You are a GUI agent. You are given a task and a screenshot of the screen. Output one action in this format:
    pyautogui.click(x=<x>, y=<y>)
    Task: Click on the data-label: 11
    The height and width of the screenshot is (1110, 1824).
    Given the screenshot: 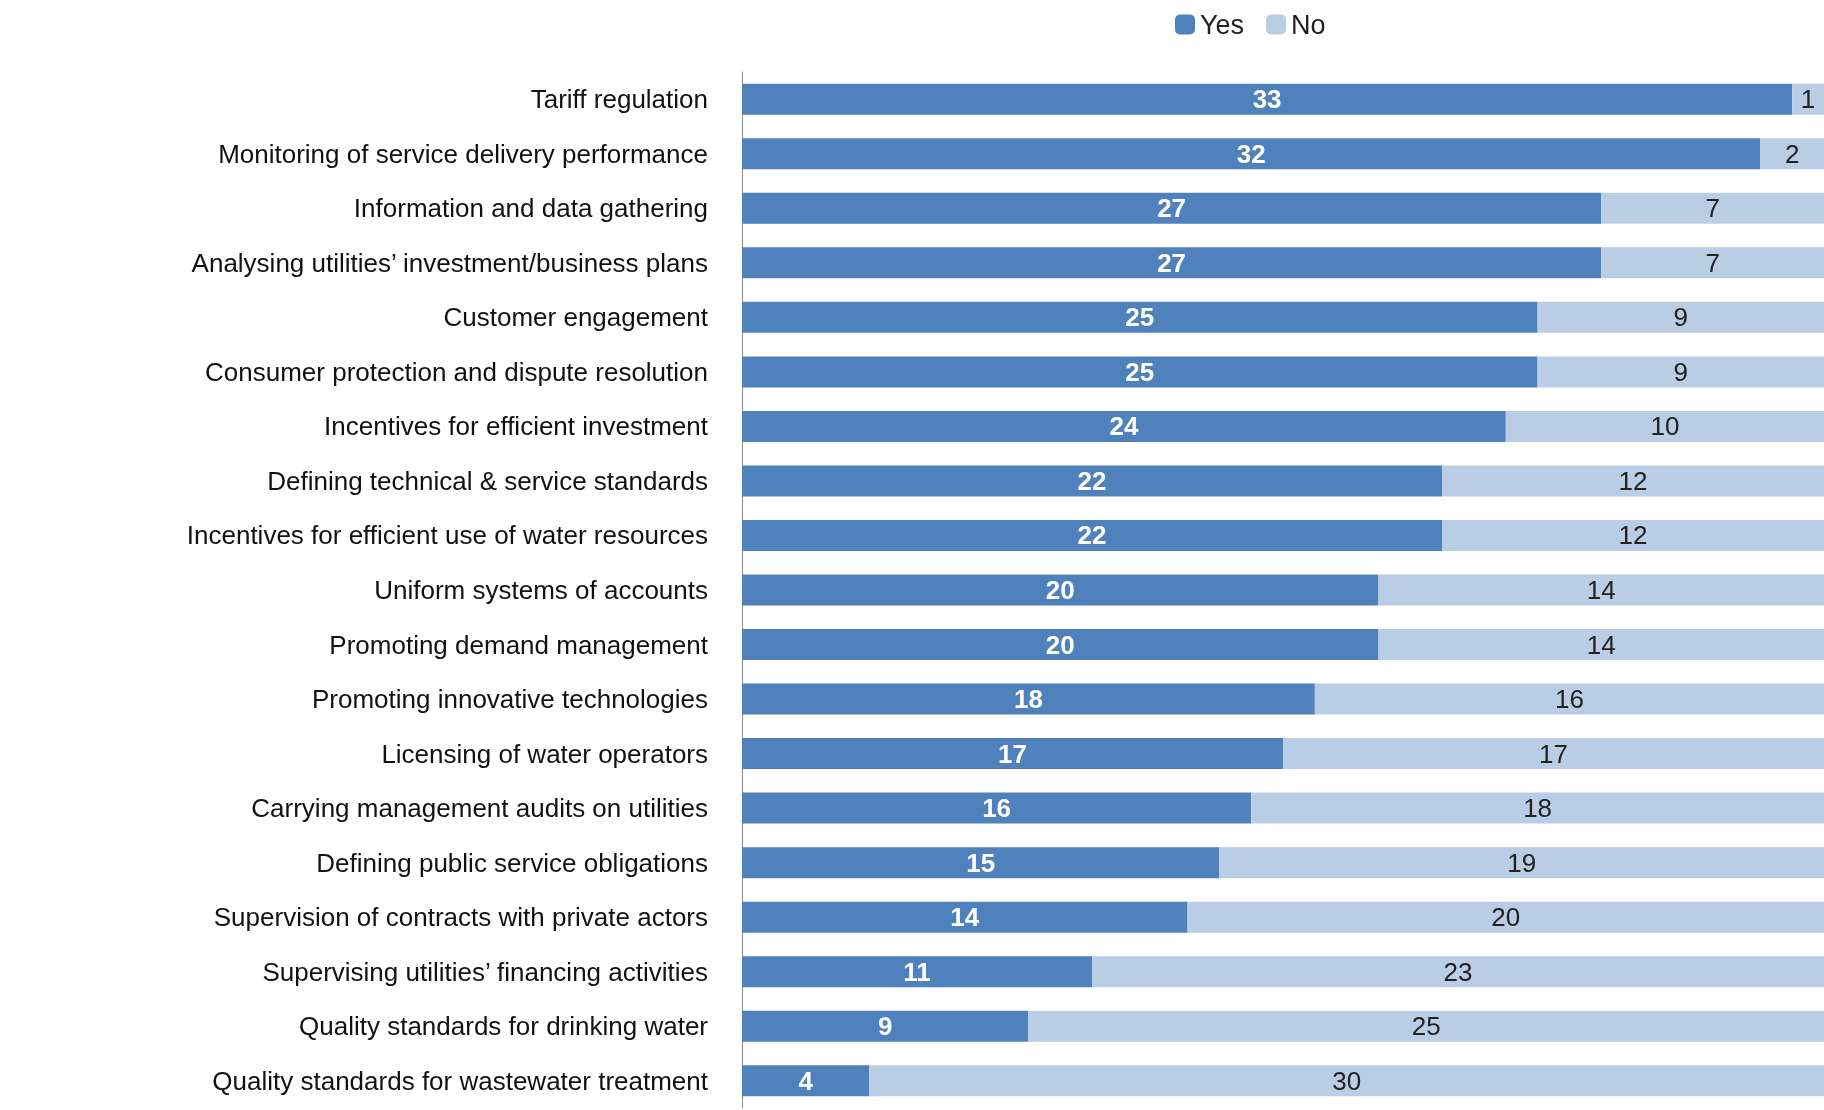 What is the action you would take?
    pyautogui.click(x=917, y=971)
    